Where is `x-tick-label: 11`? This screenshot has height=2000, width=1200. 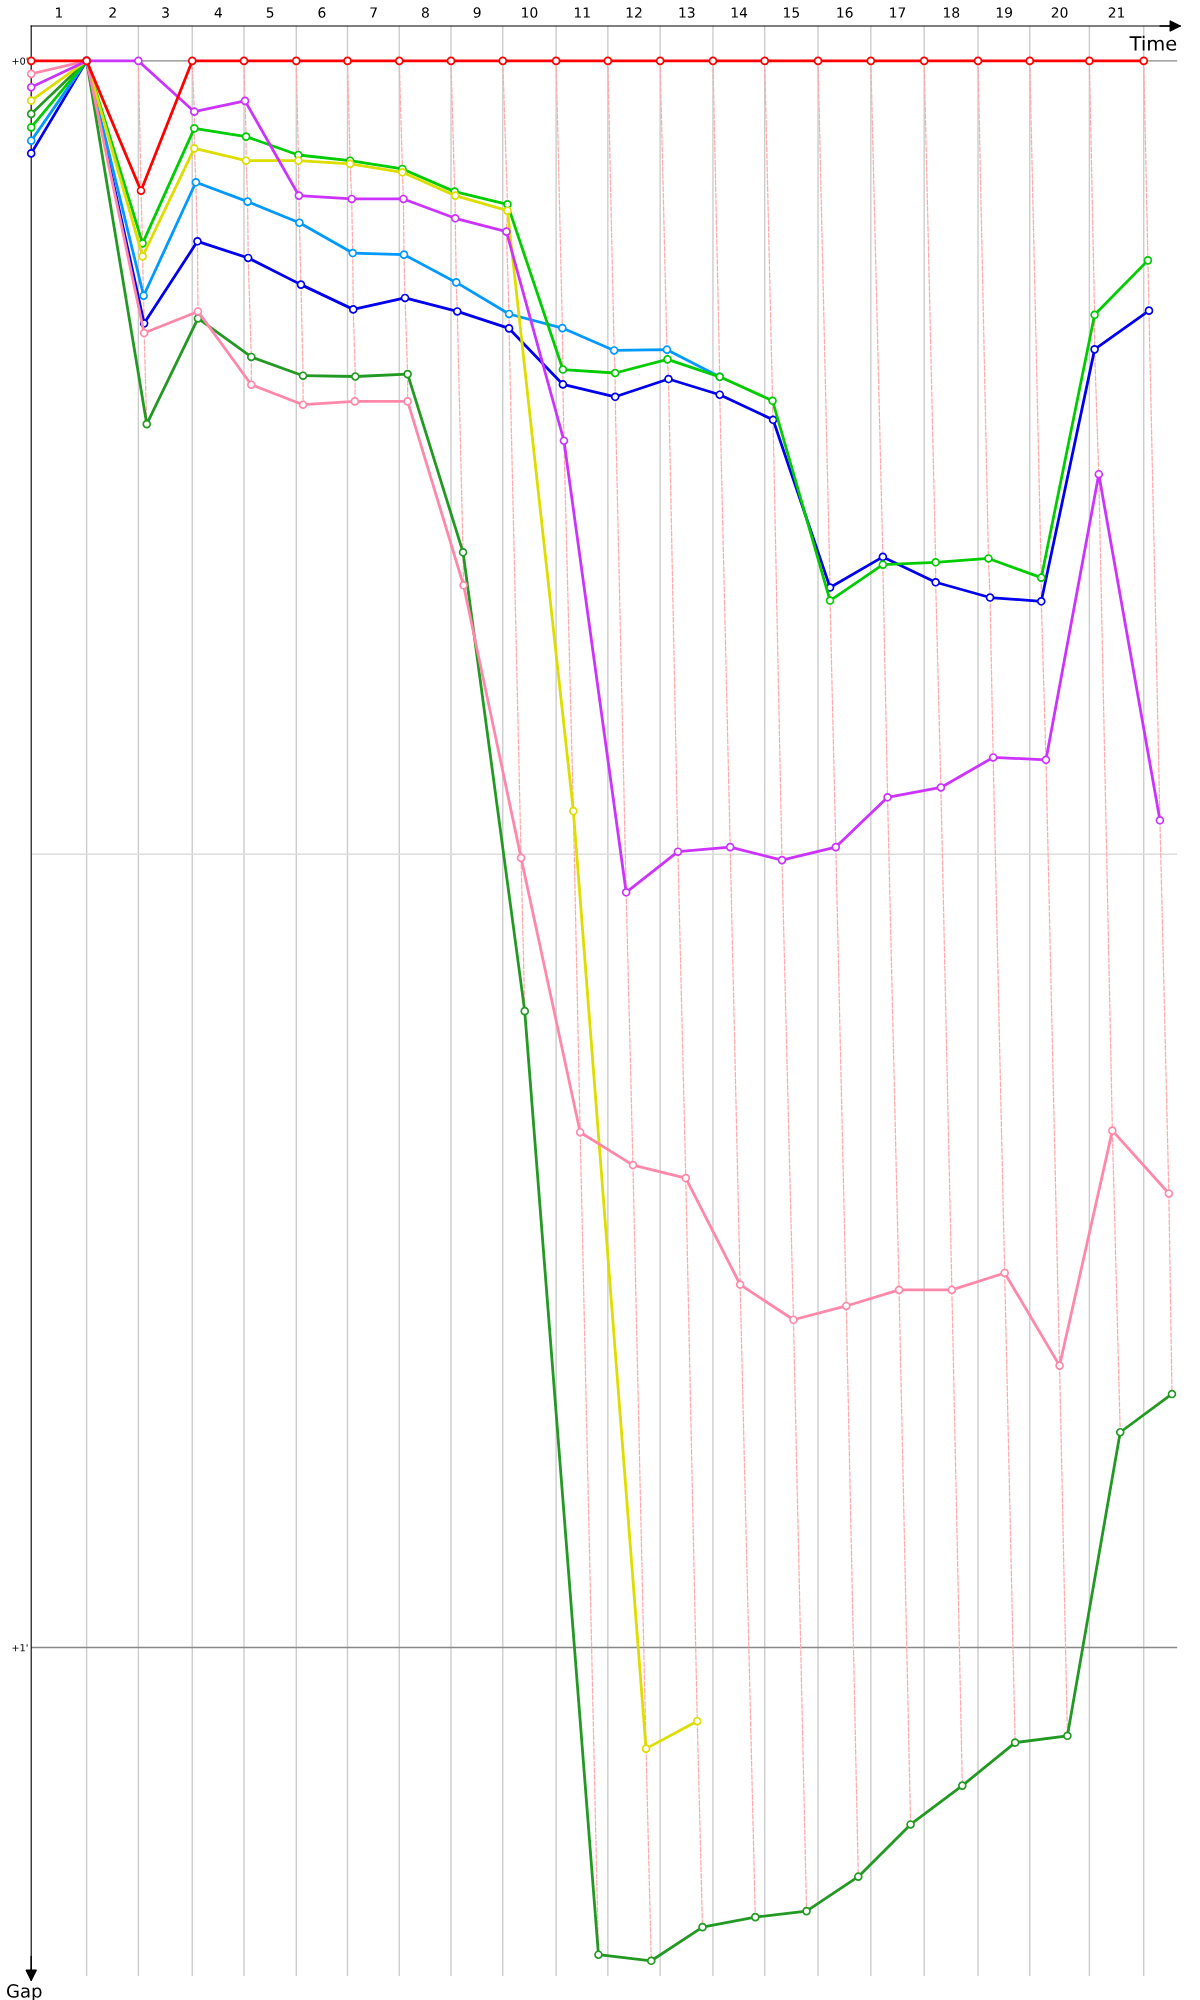
x-tick-label: 11 is located at coordinates (582, 12).